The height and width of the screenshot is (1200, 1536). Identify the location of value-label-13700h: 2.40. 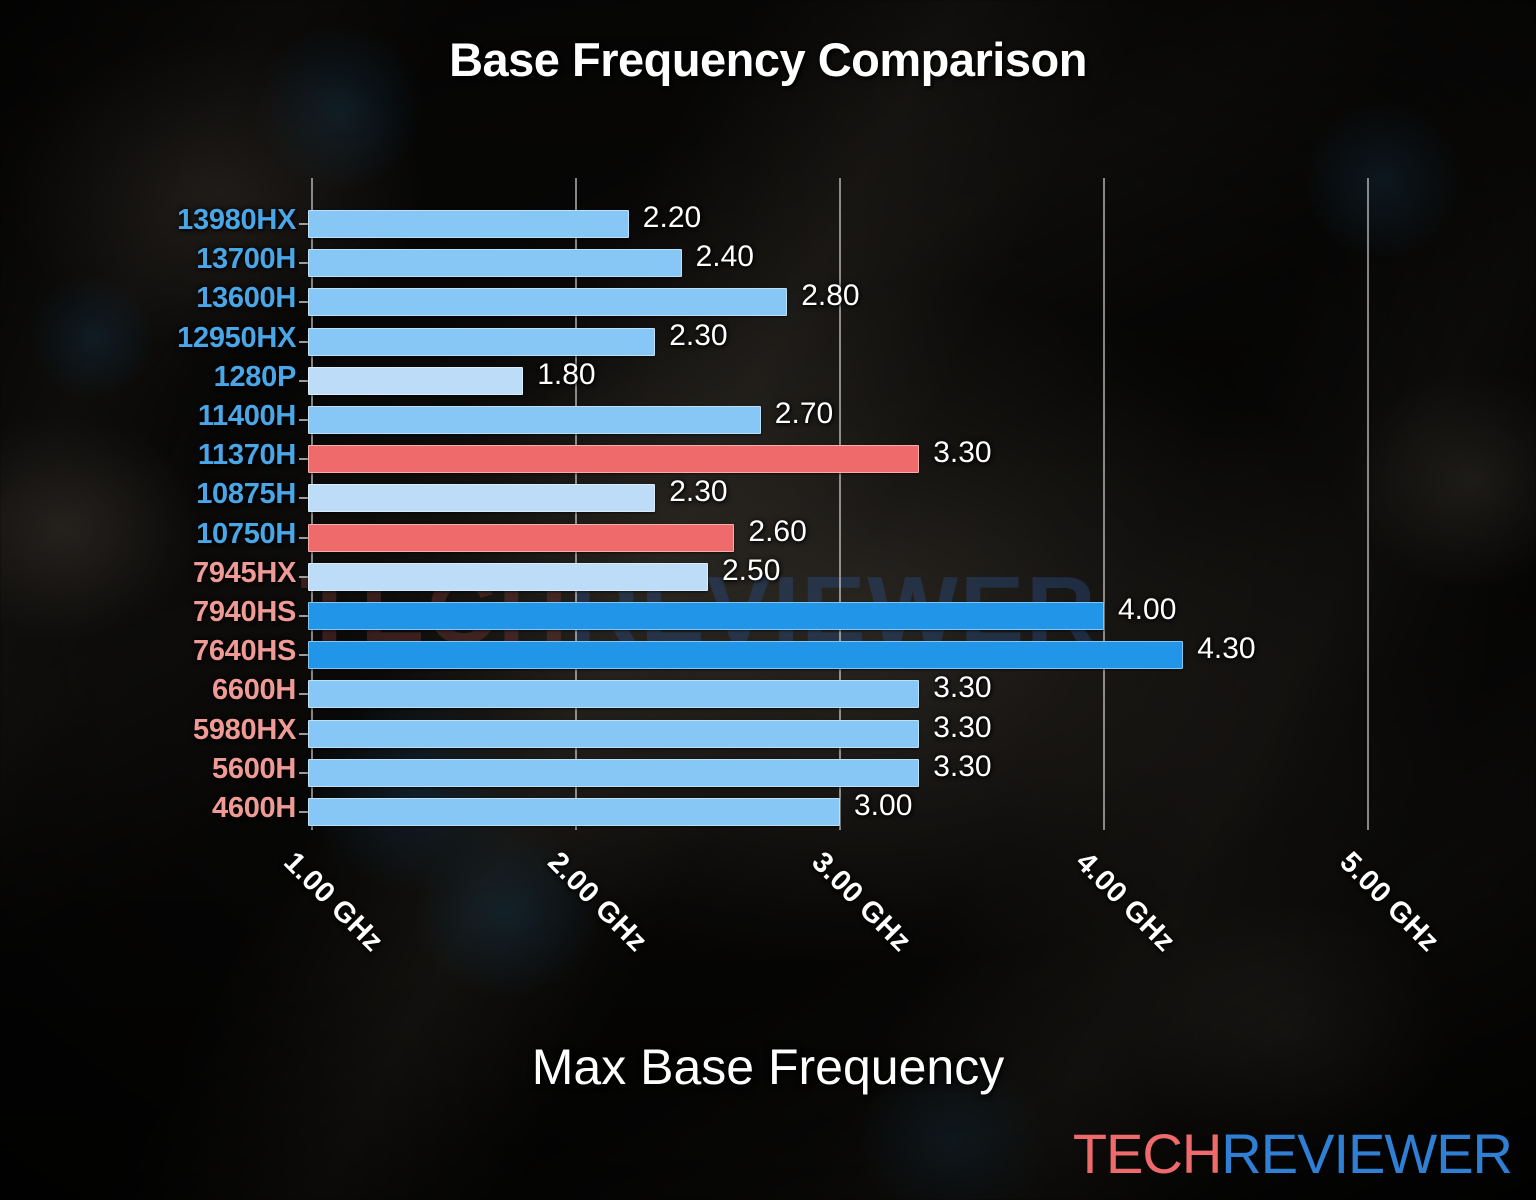
(724, 257).